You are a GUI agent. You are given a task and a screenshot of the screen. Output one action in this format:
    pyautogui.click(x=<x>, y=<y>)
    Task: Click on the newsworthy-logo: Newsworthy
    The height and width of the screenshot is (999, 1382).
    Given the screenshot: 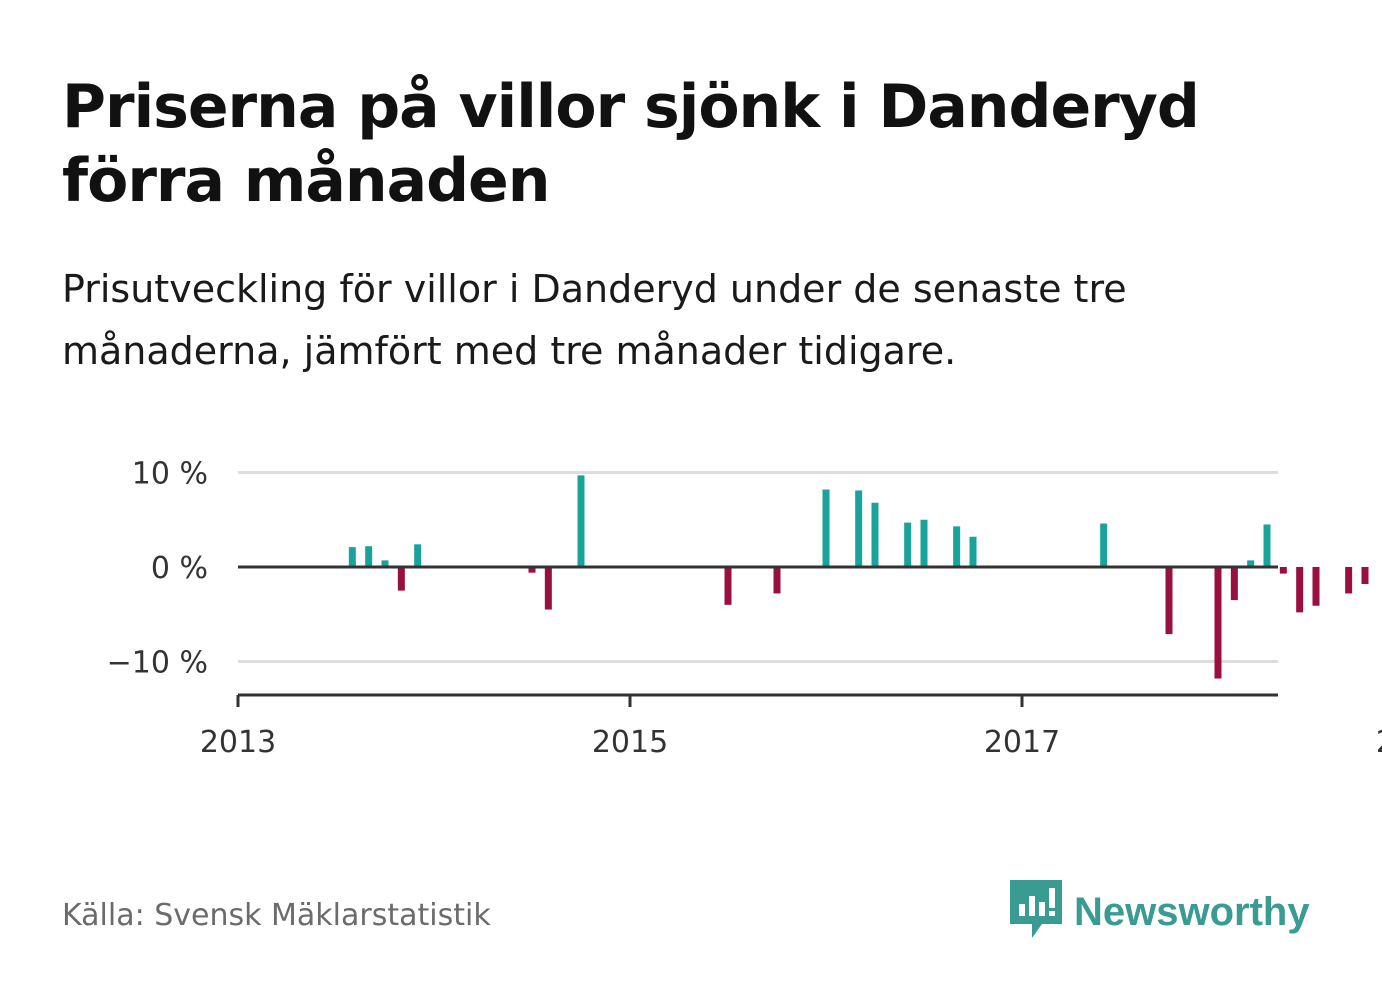 What is the action you would take?
    pyautogui.click(x=1160, y=912)
    